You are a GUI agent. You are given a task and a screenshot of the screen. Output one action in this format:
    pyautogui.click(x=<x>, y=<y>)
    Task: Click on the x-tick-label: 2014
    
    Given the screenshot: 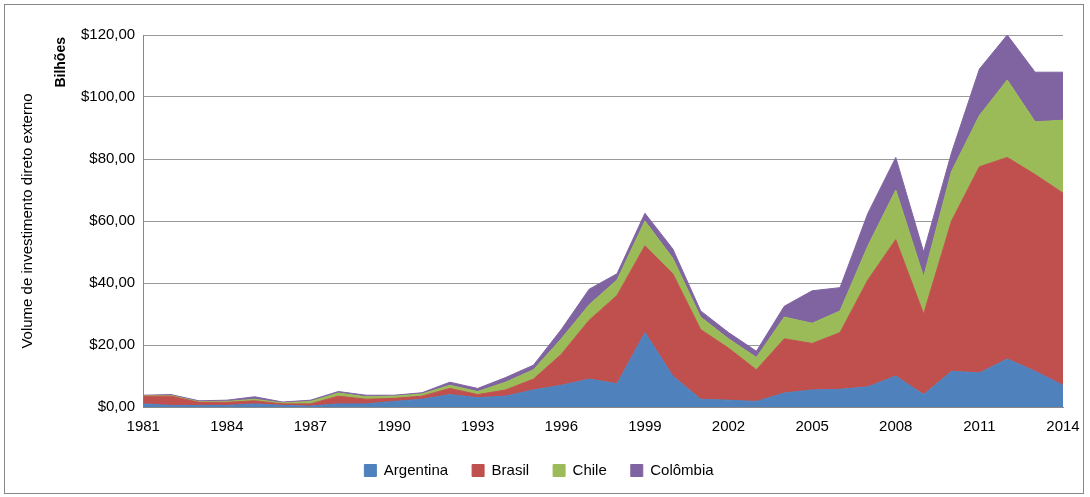 What is the action you would take?
    pyautogui.click(x=1063, y=426)
    